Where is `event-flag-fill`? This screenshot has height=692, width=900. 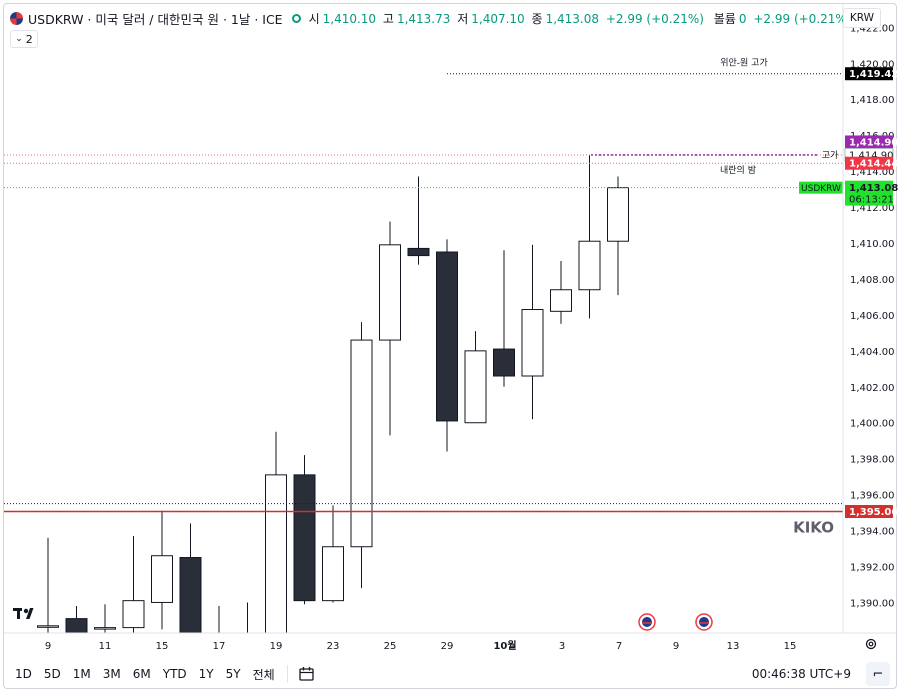
event-flag-fill is located at coordinates (647, 622).